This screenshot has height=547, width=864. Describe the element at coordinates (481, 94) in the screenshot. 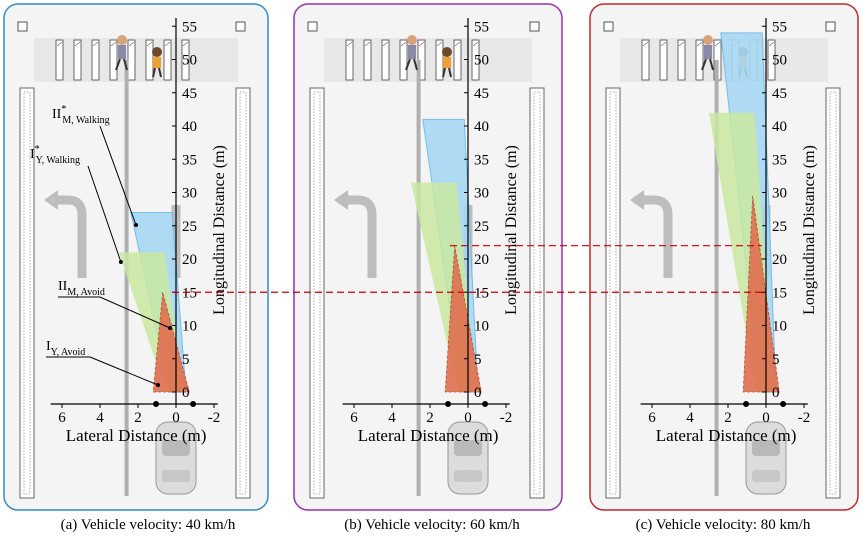

I see `y-tick-label: 45` at that location.